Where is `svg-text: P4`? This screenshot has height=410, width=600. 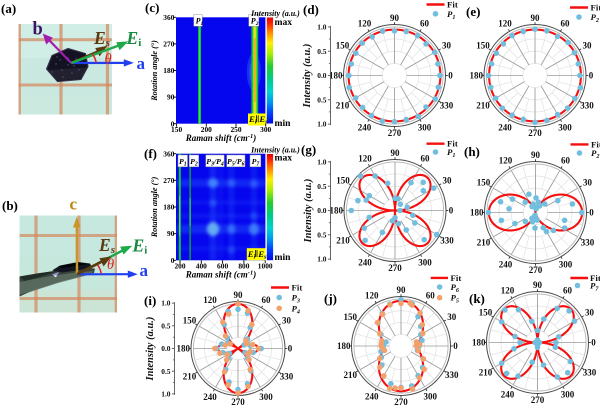 svg-text: P4 is located at coordinates (296, 309).